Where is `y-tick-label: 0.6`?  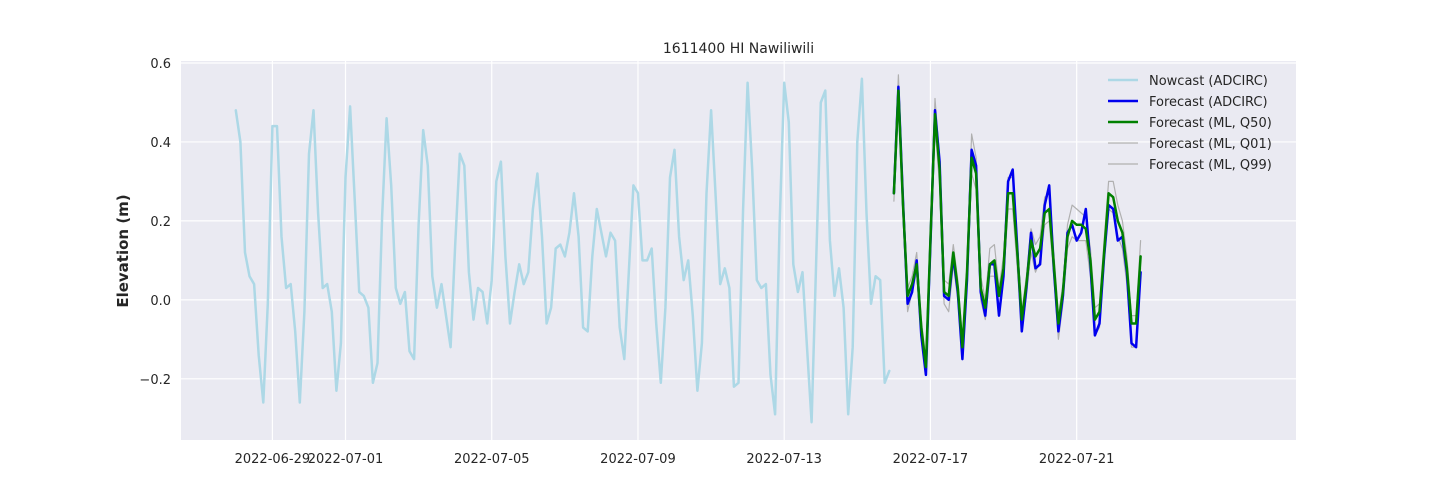
y-tick-label: 0.6 is located at coordinates (160, 64).